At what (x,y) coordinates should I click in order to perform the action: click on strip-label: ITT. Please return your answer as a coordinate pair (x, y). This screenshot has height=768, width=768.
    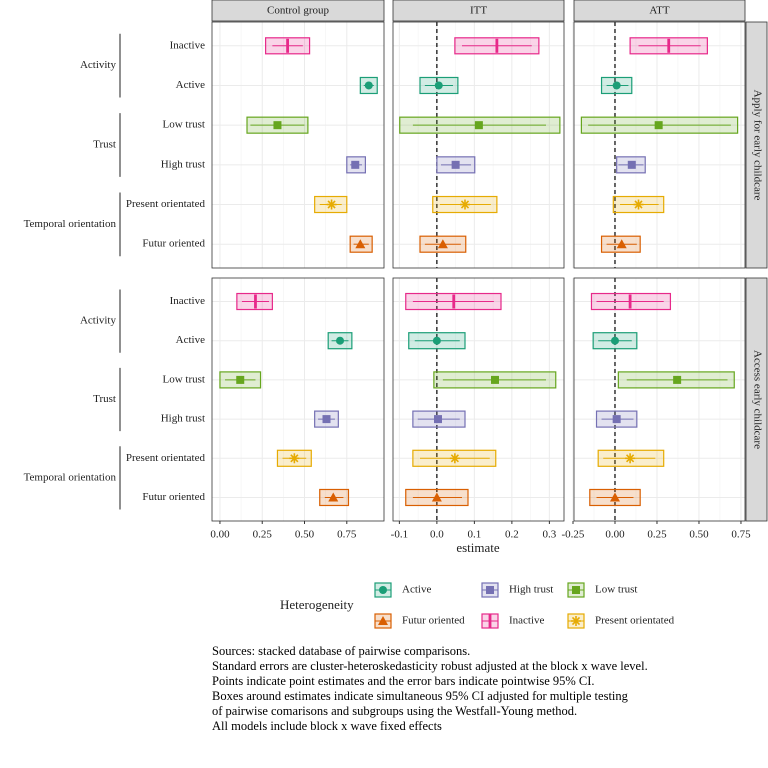
    Looking at the image, I should click on (478, 11).